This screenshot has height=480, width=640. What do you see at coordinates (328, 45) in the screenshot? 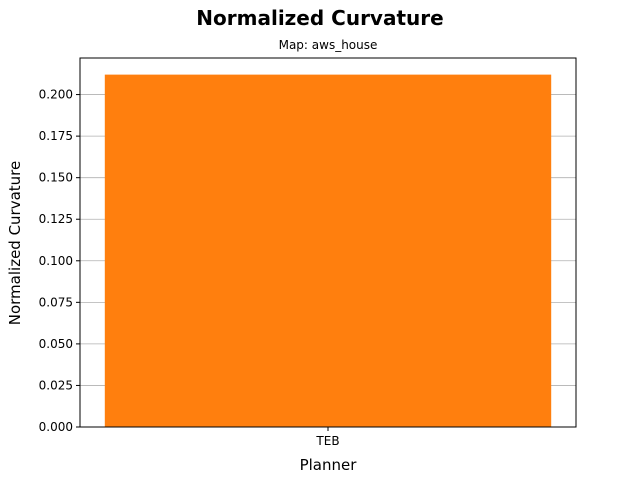
I see `chart-subtitle: Map: aws_house` at bounding box center [328, 45].